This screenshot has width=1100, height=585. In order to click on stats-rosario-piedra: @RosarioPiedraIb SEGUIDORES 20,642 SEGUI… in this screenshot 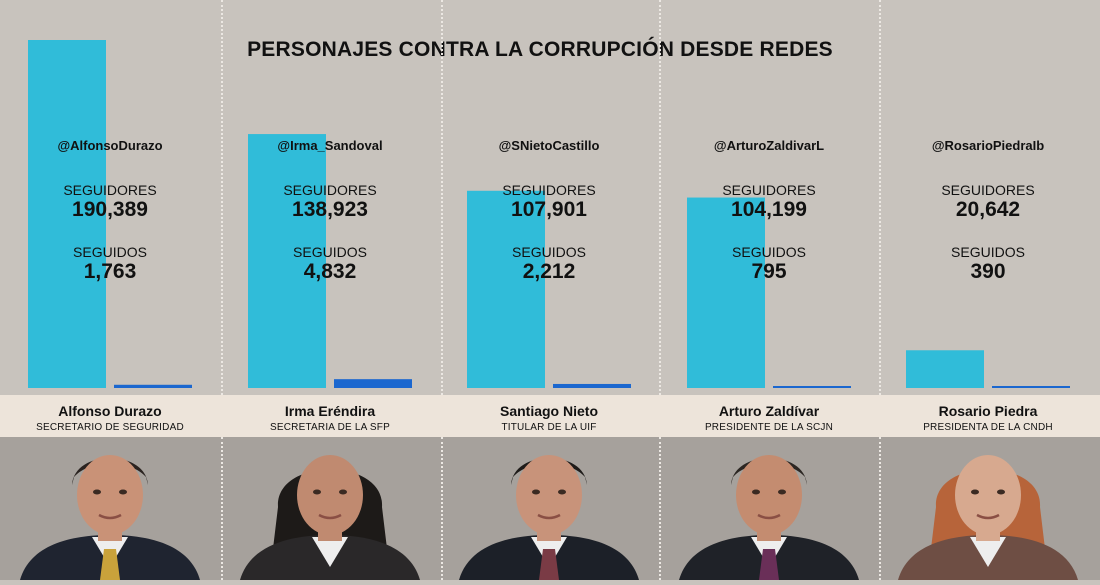, I will do `click(988, 211)`.